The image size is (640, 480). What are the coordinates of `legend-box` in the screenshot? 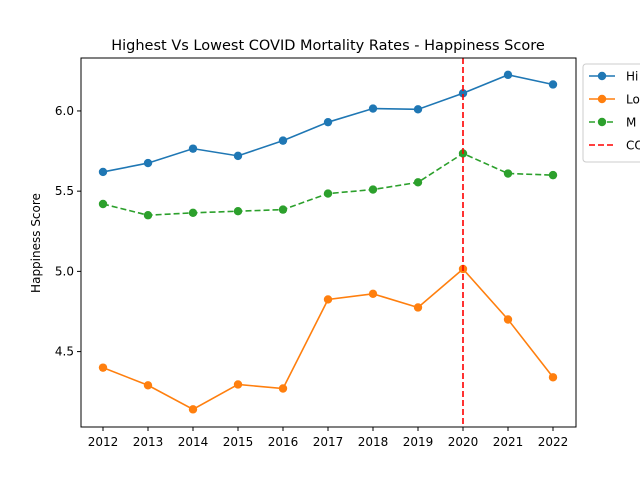 It's located at (611, 113).